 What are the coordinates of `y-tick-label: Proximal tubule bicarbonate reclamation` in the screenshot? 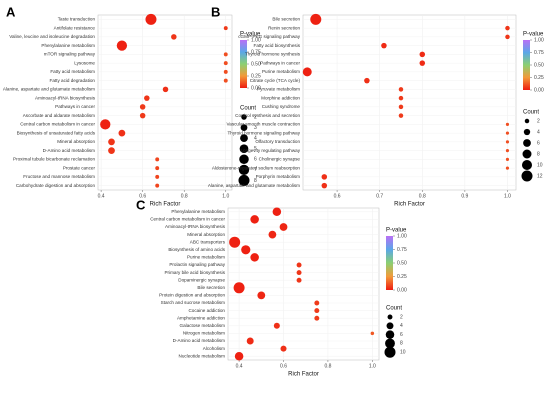 It's located at (54, 159).